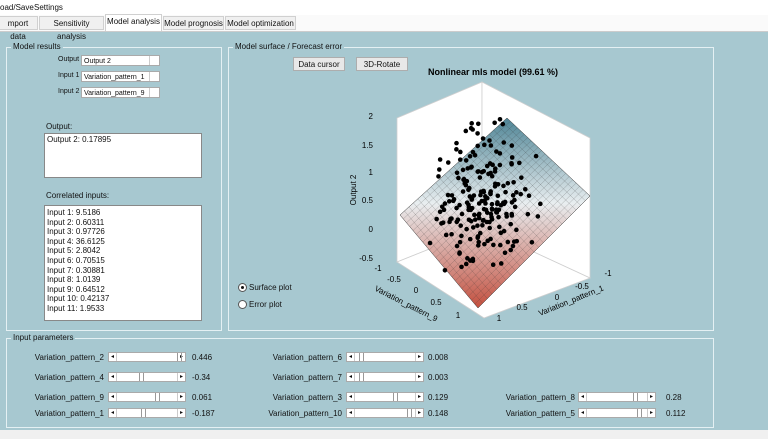 This screenshot has width=768, height=439. I want to click on tab: mport data, so click(19, 28).